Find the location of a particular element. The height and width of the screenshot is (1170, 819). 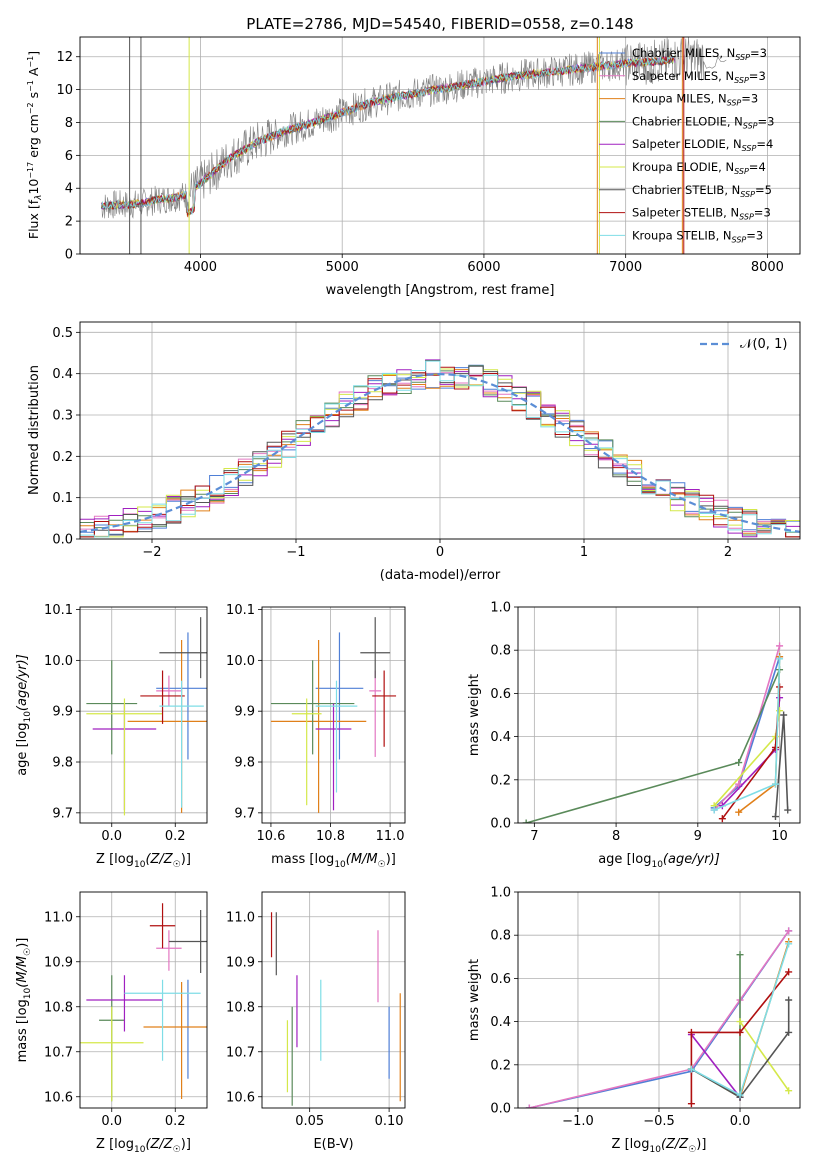

y-tick-label: 0.8 is located at coordinates (500, 651).